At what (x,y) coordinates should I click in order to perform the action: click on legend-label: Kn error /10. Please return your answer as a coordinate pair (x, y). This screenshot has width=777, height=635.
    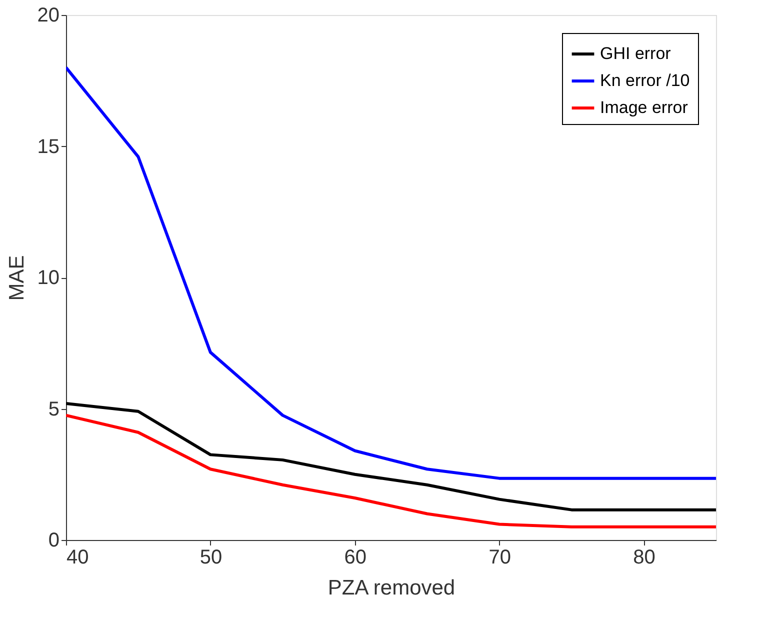
    Looking at the image, I should click on (645, 80).